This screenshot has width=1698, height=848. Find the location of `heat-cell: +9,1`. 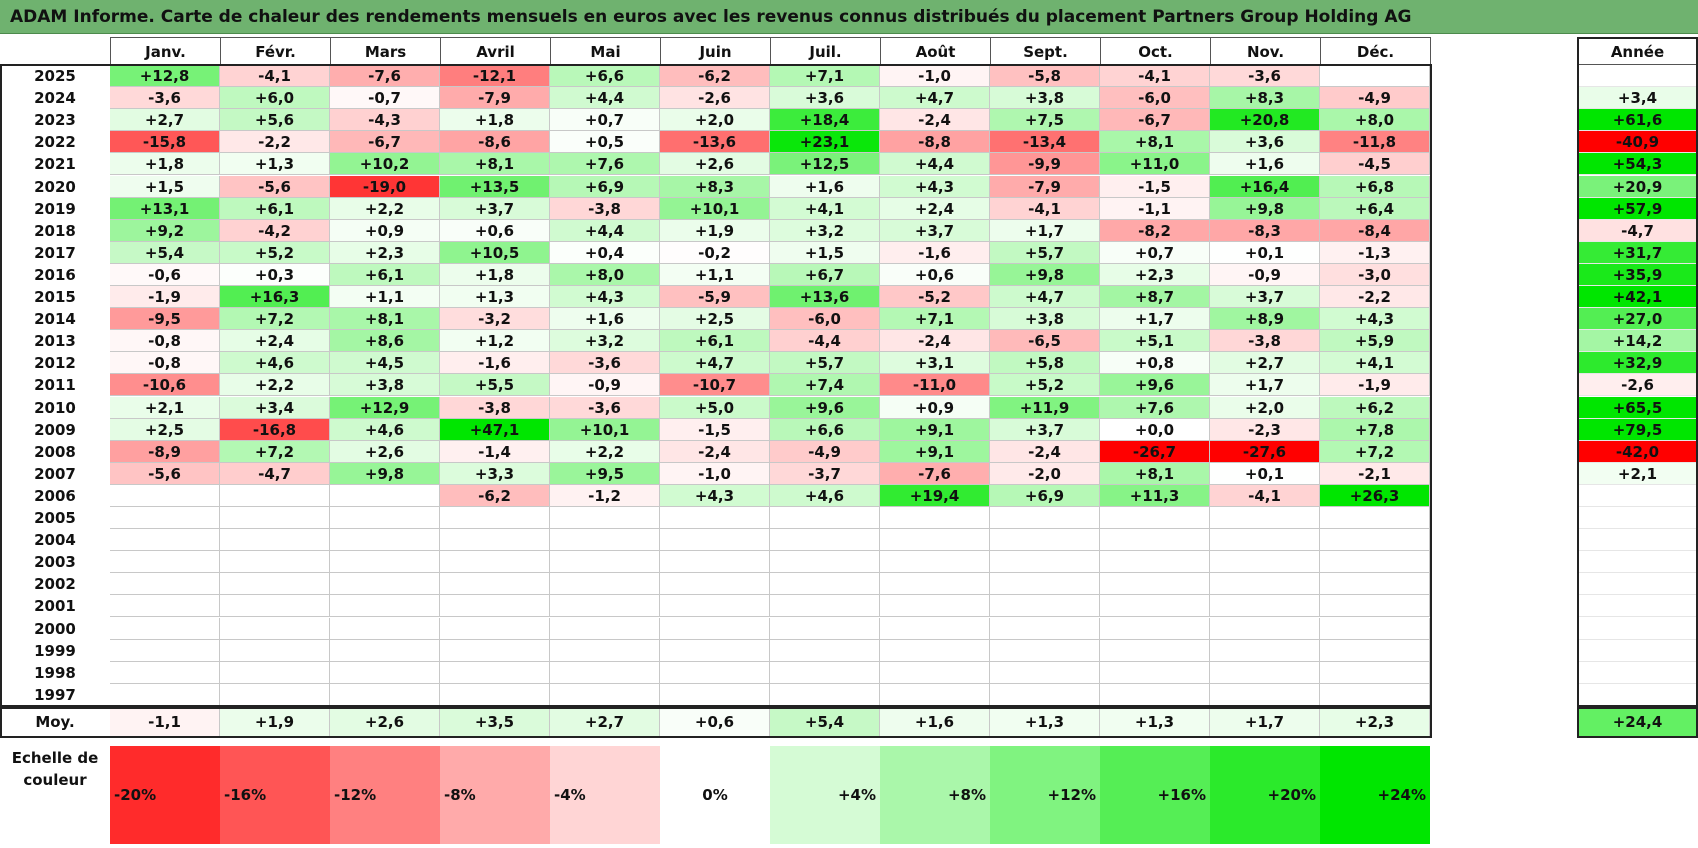

heat-cell: +9,1 is located at coordinates (935, 451).